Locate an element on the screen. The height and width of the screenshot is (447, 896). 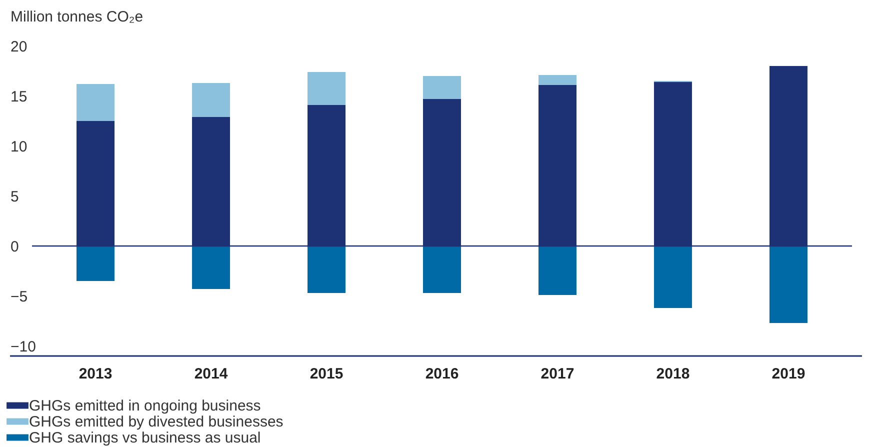
legend-label: GHGs emitted by divested businesses is located at coordinates (156, 422).